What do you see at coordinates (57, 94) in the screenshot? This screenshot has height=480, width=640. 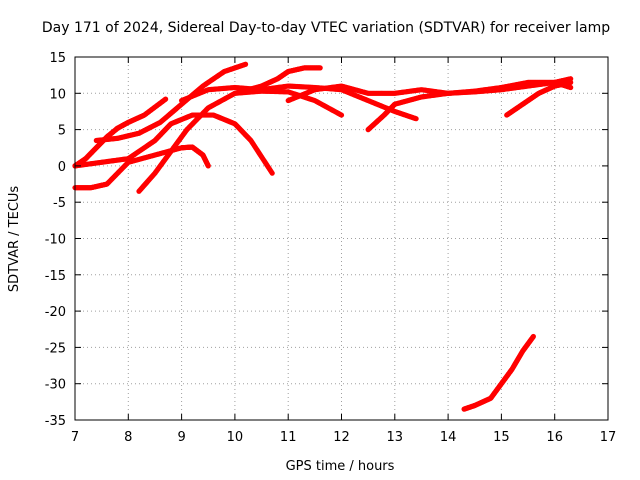 I see `y-tick-label: 10` at bounding box center [57, 94].